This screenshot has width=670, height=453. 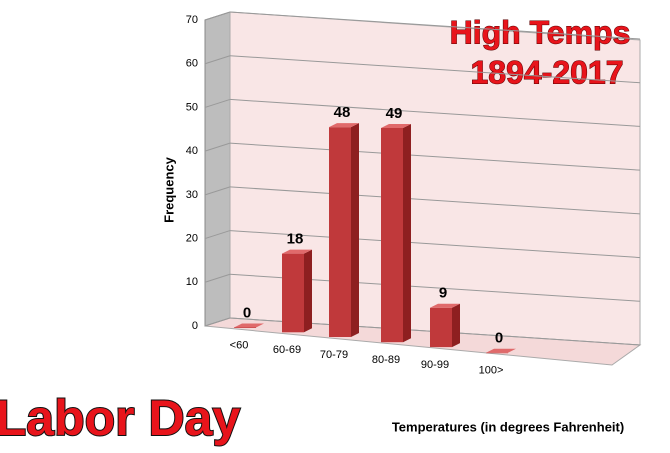 What do you see at coordinates (168, 189) in the screenshot?
I see `y-axis-title: Frequency` at bounding box center [168, 189].